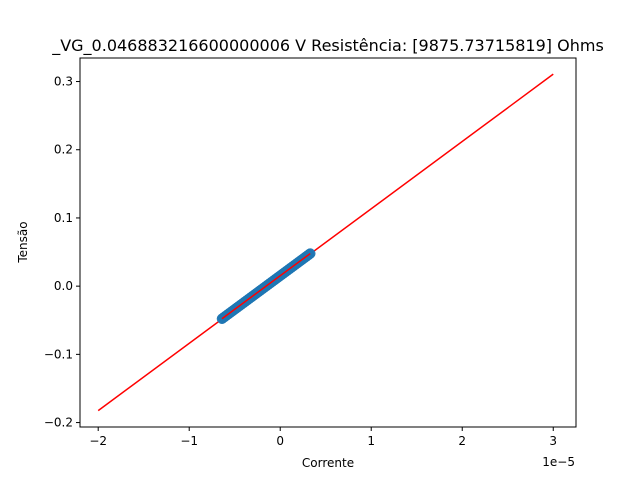 The height and width of the screenshot is (480, 640). I want to click on x-tick-label: 3, so click(553, 441).